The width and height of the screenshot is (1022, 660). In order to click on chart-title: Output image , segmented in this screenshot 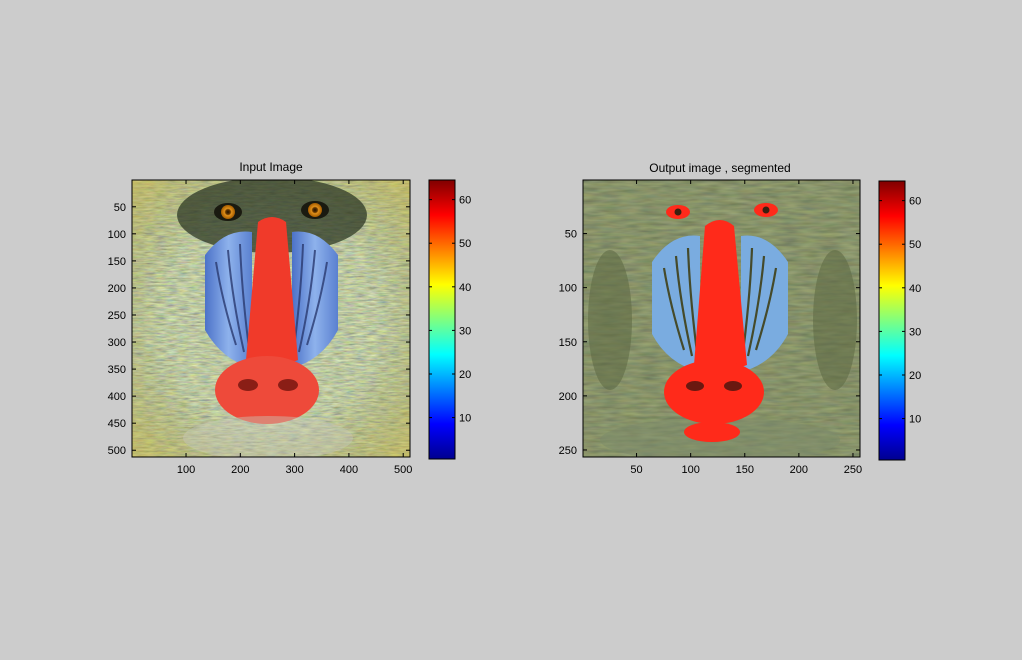, I will do `click(719, 168)`.